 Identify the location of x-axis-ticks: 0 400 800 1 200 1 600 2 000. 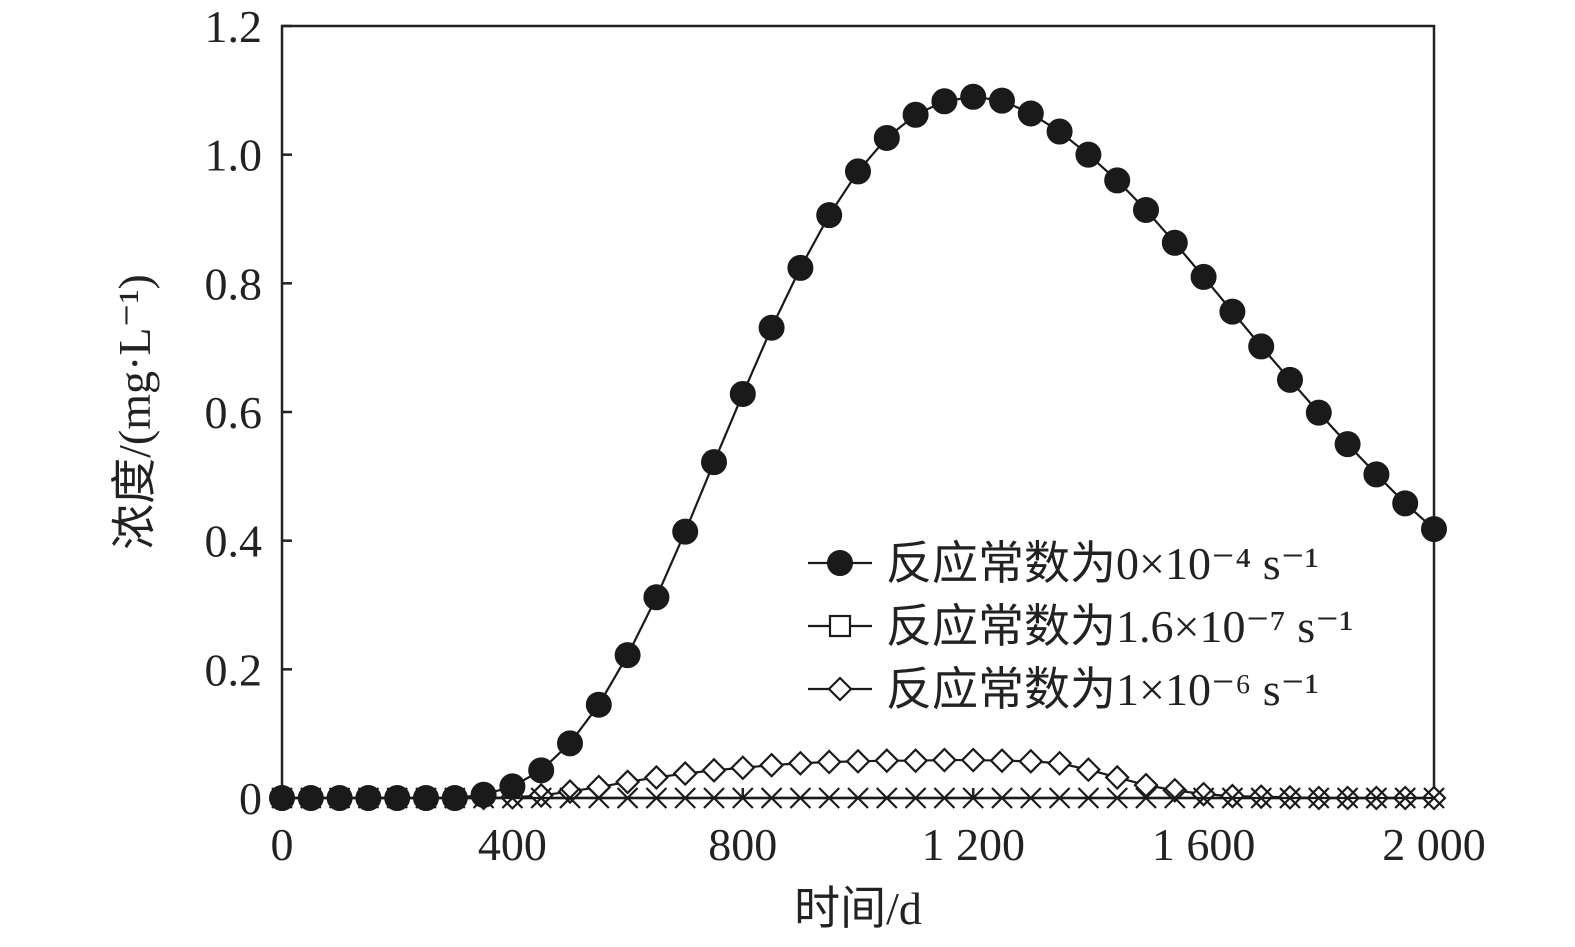
(878, 829).